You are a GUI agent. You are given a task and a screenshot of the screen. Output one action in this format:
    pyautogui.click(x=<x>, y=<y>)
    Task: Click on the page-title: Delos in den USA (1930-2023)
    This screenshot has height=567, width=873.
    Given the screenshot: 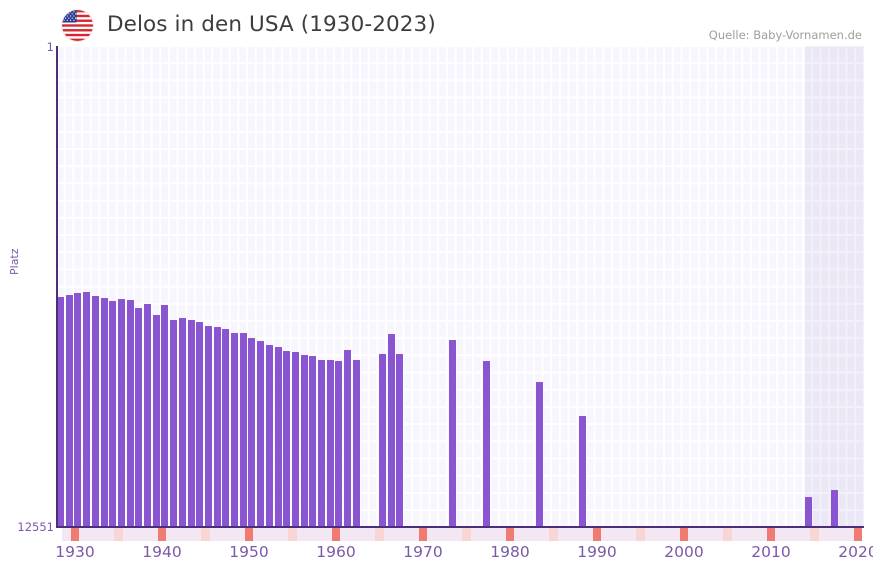 What is the action you would take?
    pyautogui.click(x=271, y=24)
    